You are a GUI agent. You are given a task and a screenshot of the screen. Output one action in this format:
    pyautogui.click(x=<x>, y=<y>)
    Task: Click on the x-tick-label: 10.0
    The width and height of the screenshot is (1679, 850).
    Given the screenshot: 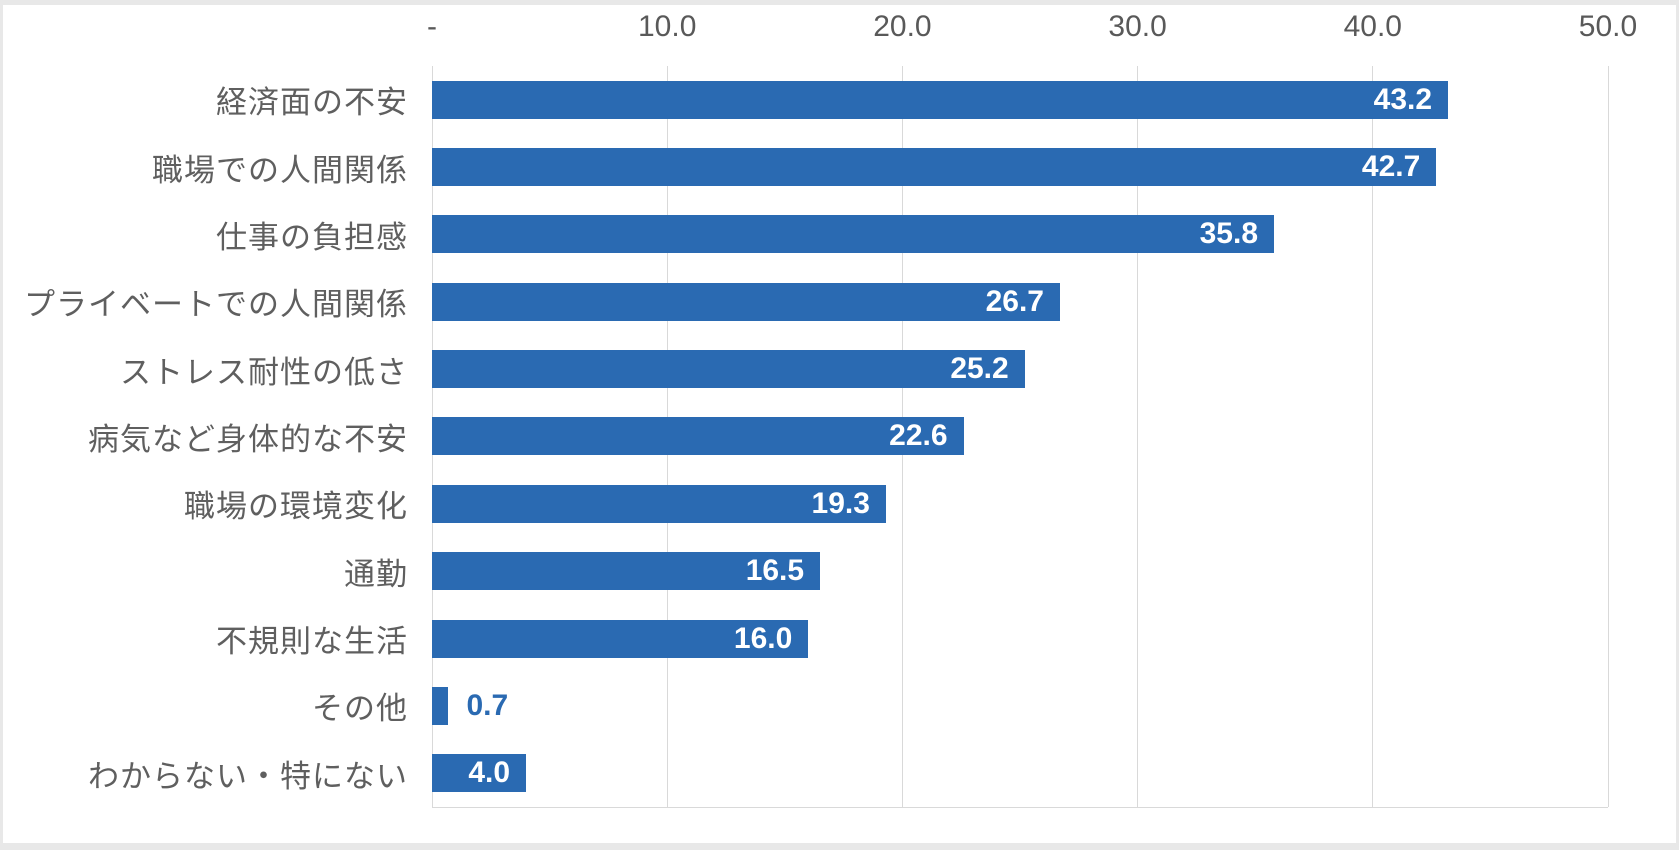 What is the action you would take?
    pyautogui.click(x=667, y=26)
    